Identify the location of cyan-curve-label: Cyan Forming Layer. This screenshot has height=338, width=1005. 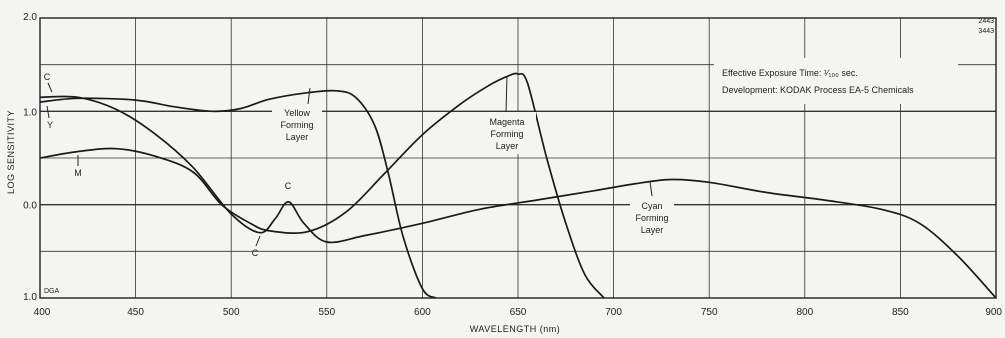
(652, 209).